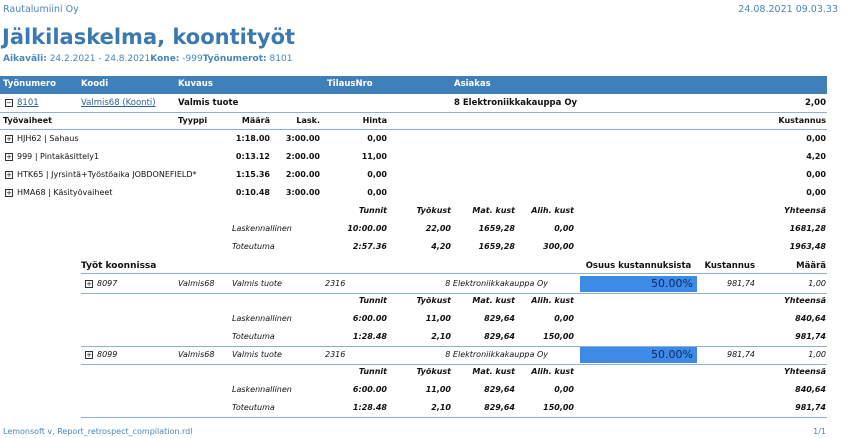  What do you see at coordinates (29, 84) in the screenshot?
I see `col-tyonumero: Työnumero` at bounding box center [29, 84].